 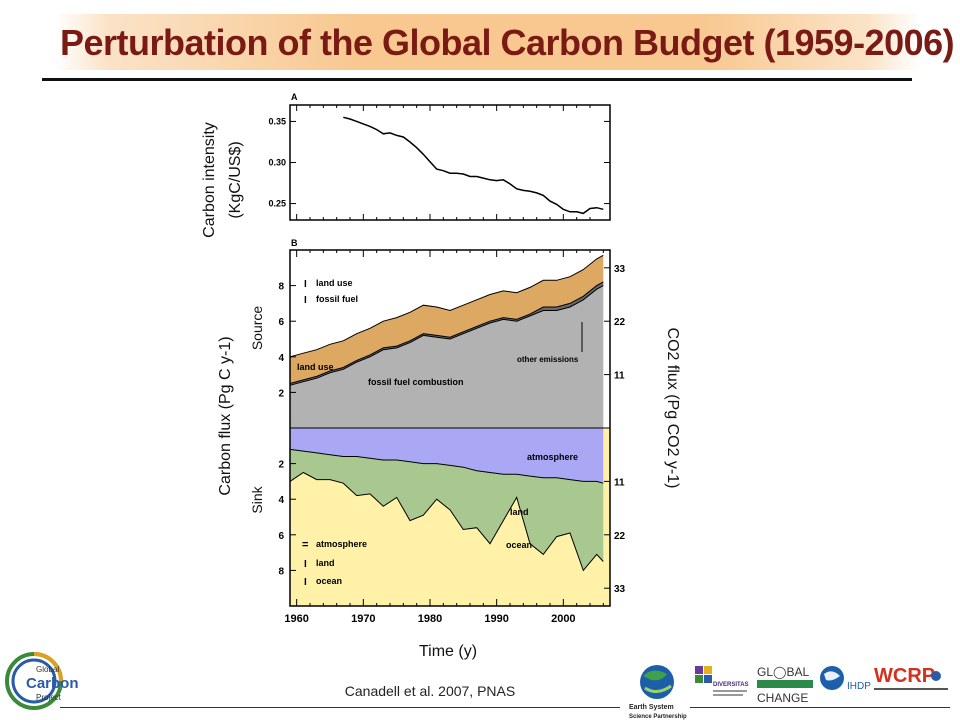 What do you see at coordinates (281, 322) in the screenshot?
I see `left-source-tick-label: 6` at bounding box center [281, 322].